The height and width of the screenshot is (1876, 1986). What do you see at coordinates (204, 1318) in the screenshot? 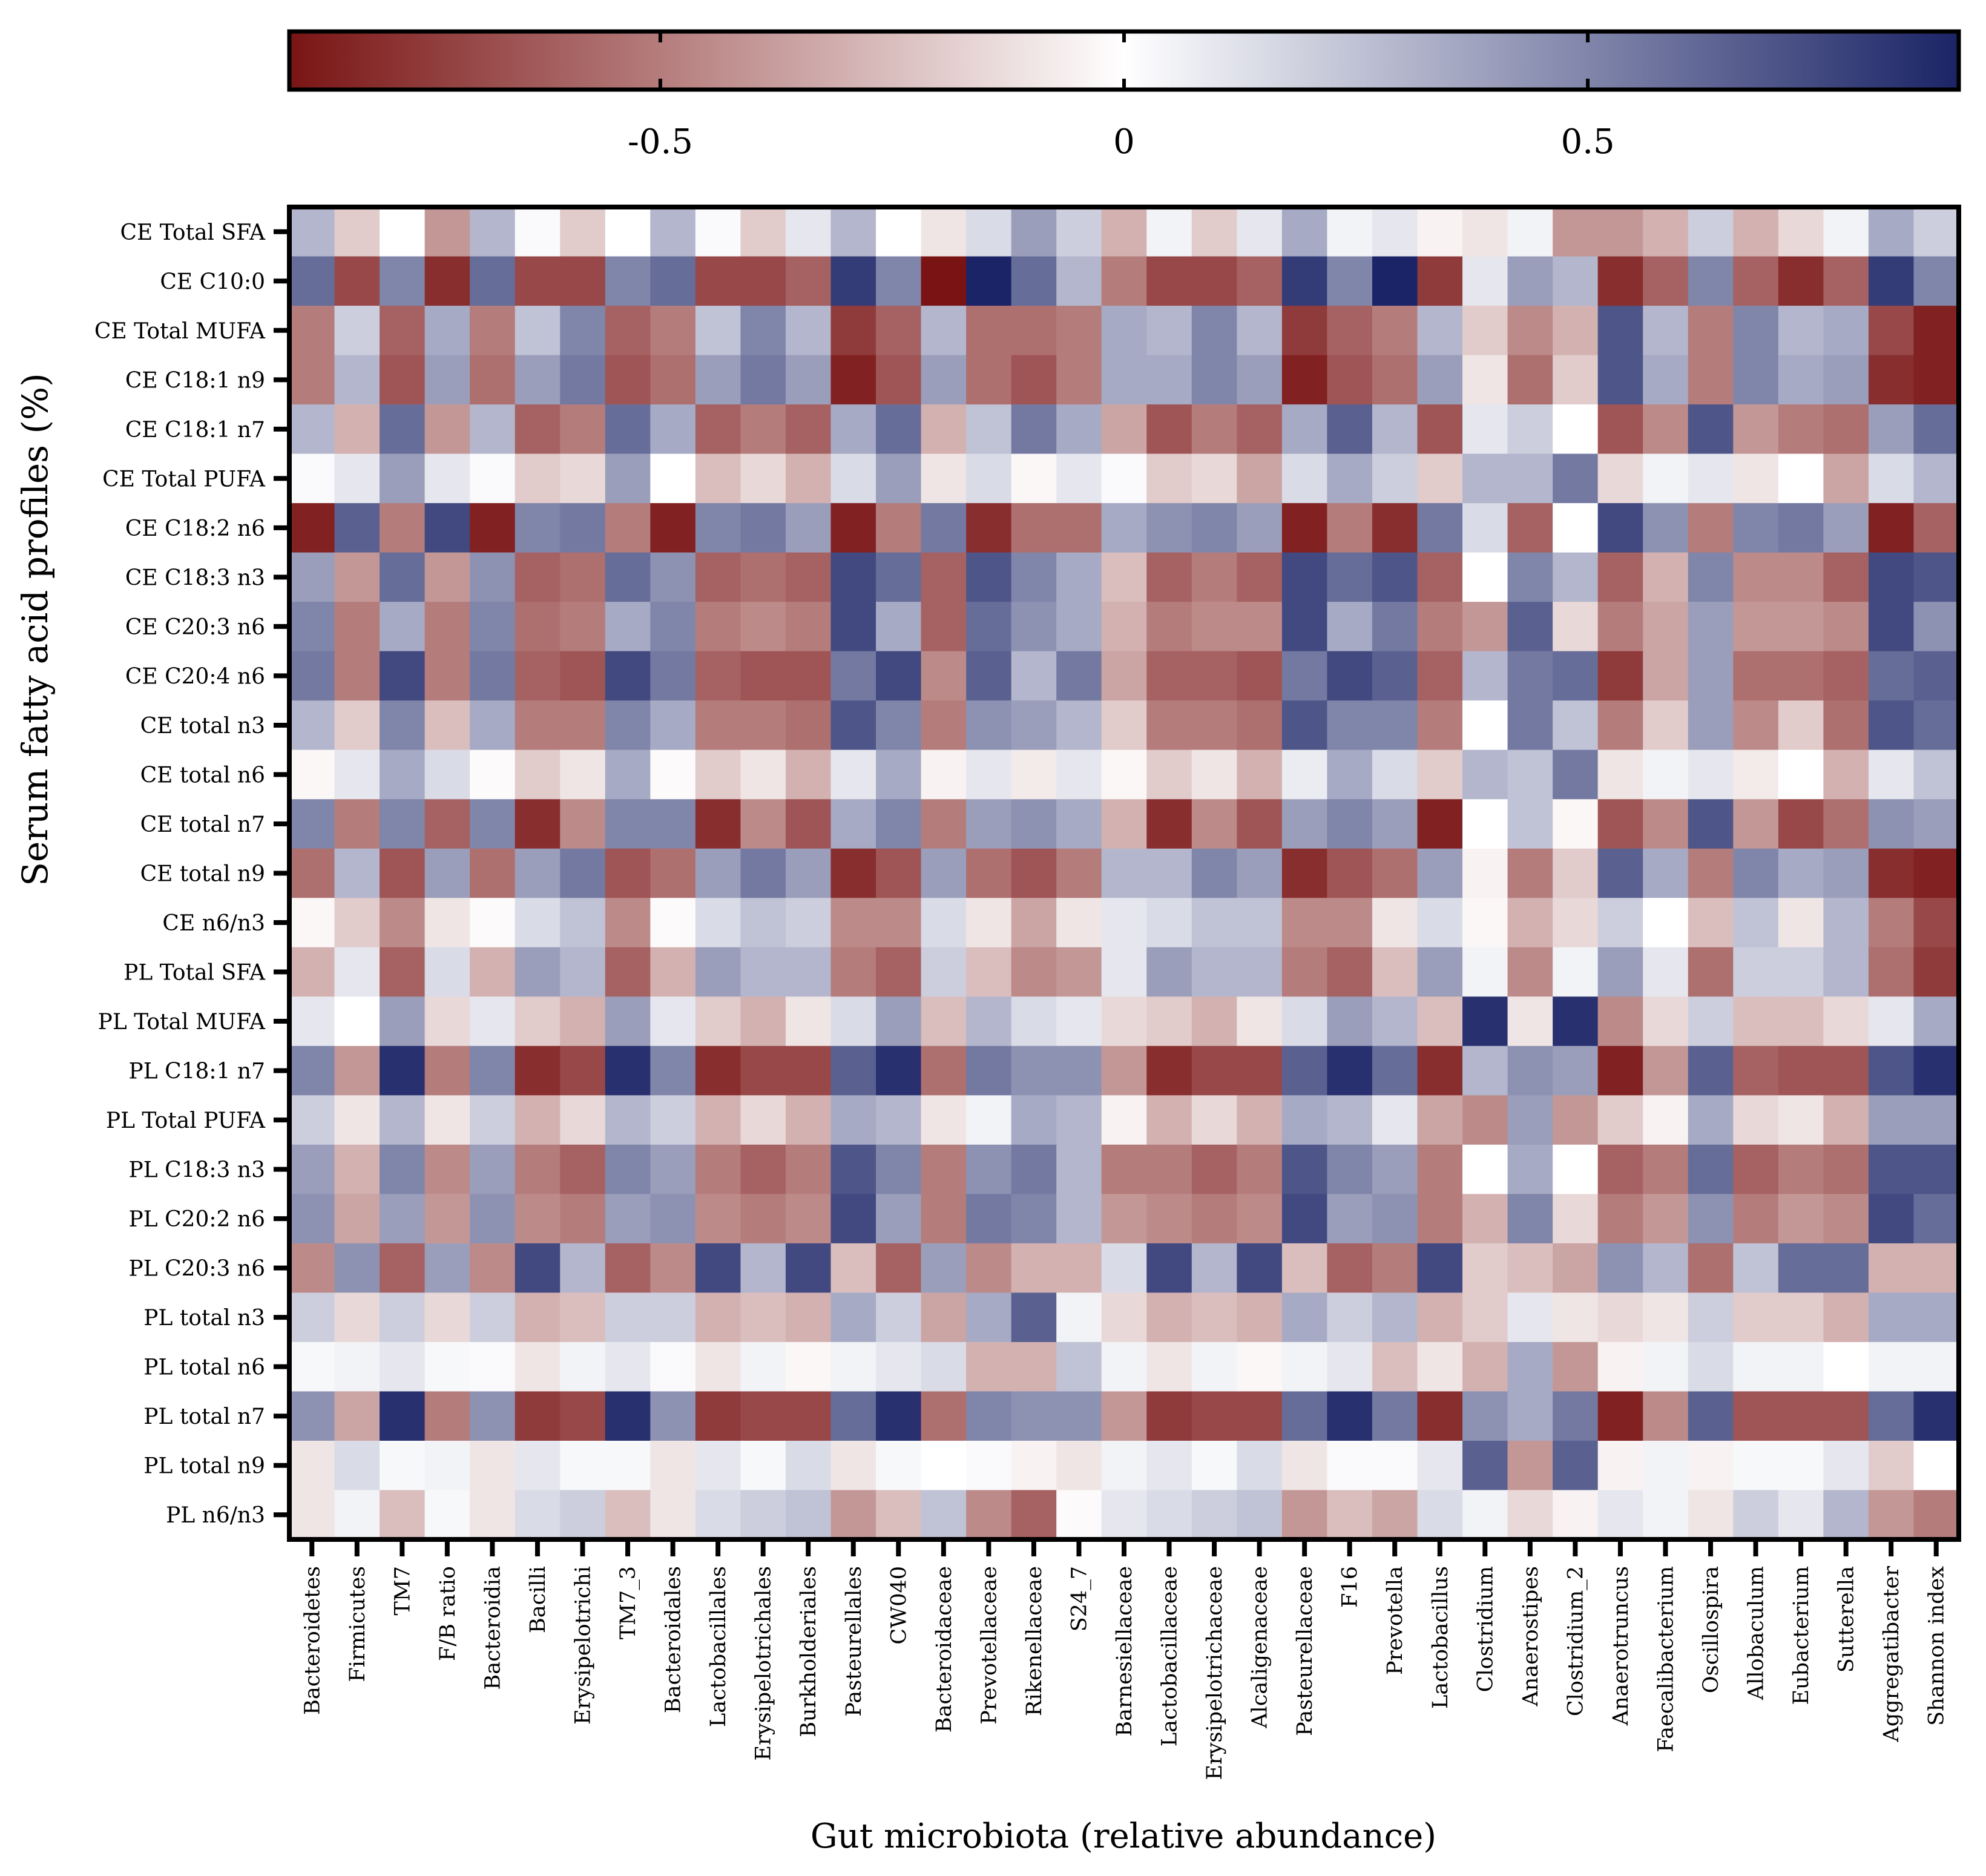
I see `row-label: PL total n3` at bounding box center [204, 1318].